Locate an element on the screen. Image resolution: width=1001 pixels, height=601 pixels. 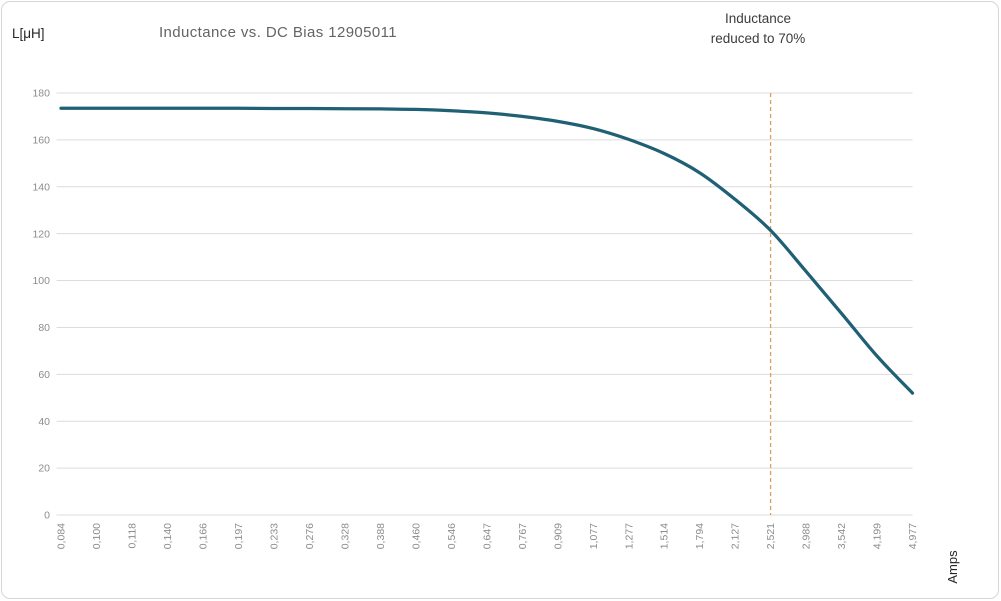
y-tick-label: 100 is located at coordinates (41, 281).